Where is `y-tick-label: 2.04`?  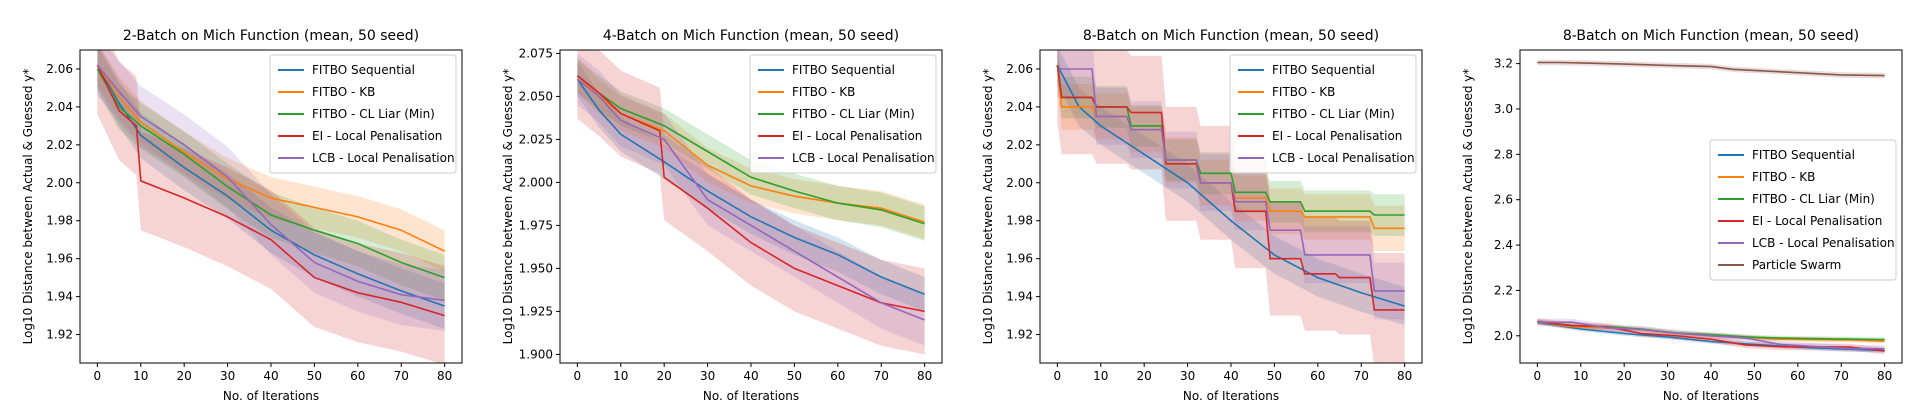
y-tick-label: 2.04 is located at coordinates (1019, 107).